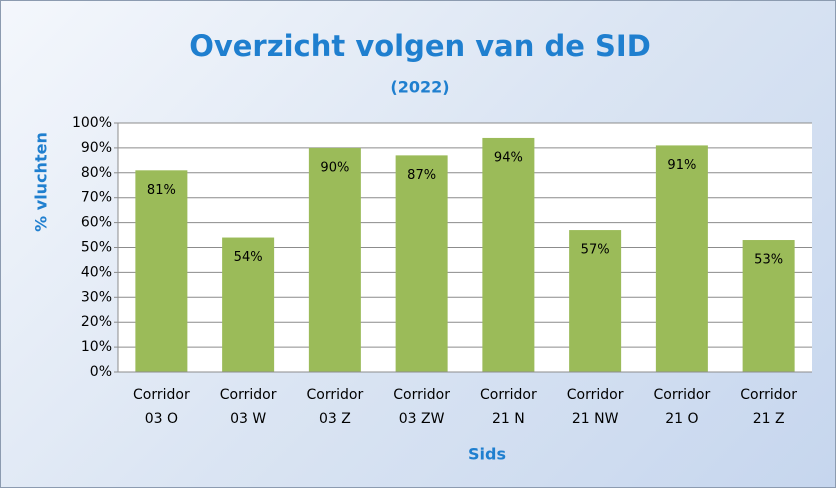  What do you see at coordinates (682, 407) in the screenshot?
I see `x-tick-label: Corridor 21 O` at bounding box center [682, 407].